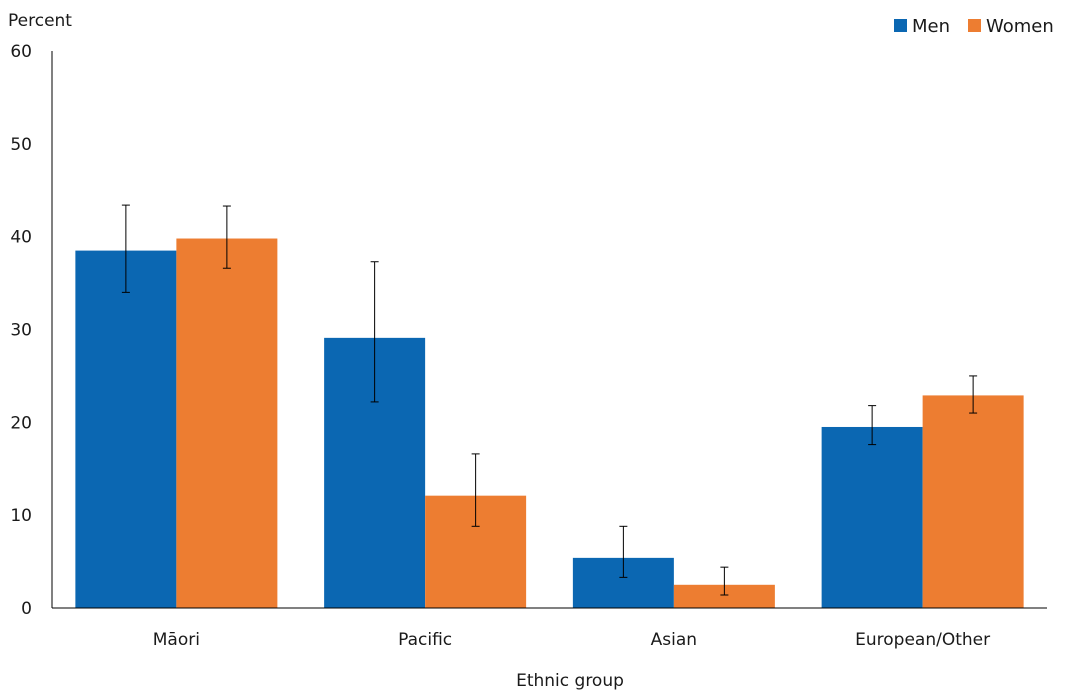 The height and width of the screenshot is (693, 1065). What do you see at coordinates (21, 423) in the screenshot?
I see `y-tick-label: 20` at bounding box center [21, 423].